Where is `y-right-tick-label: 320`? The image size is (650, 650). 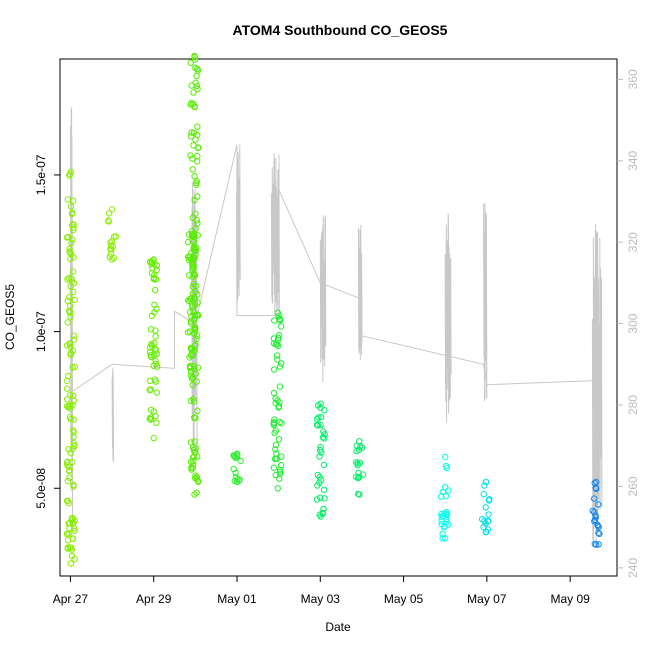
y-right-tick-label: 320 is located at coordinates (633, 242).